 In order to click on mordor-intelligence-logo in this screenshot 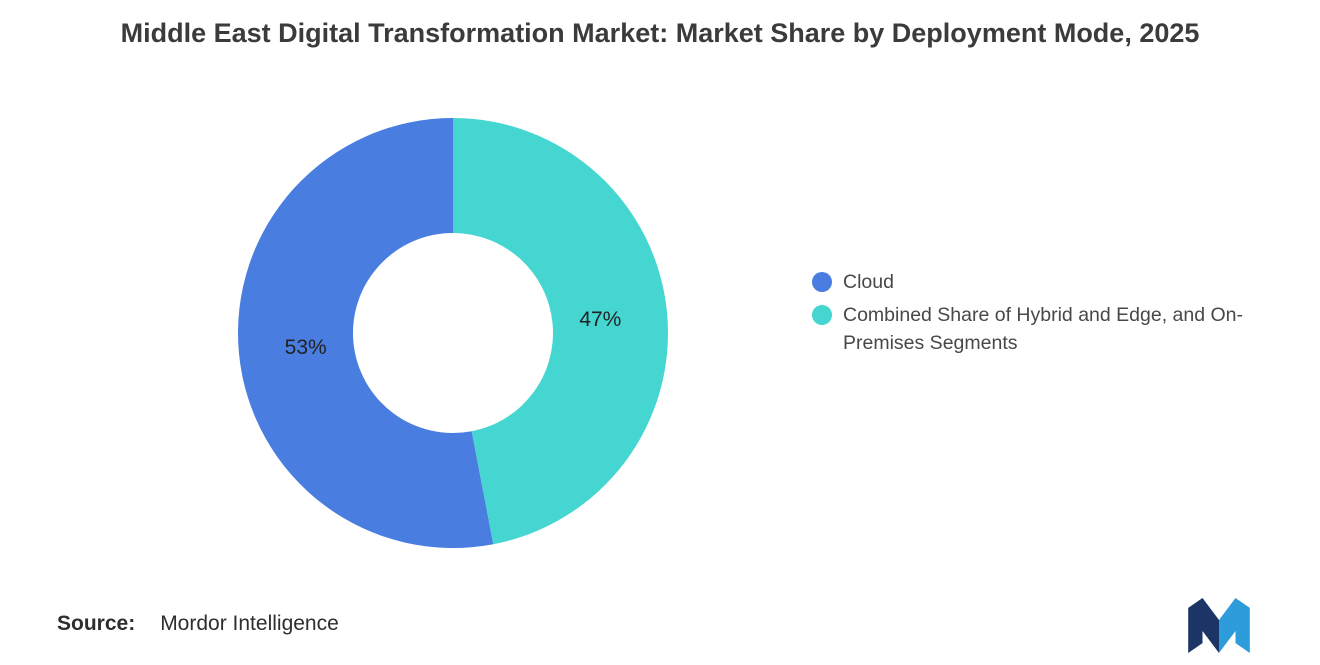, I will do `click(1219, 625)`.